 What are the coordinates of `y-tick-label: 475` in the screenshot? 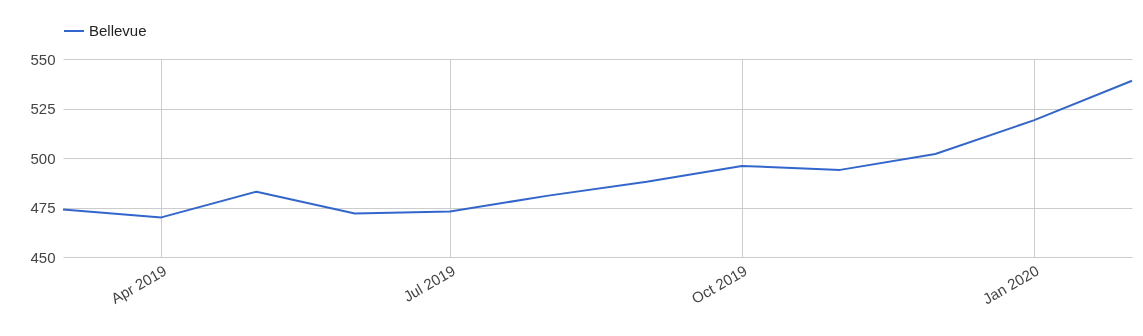 It's located at (43, 207).